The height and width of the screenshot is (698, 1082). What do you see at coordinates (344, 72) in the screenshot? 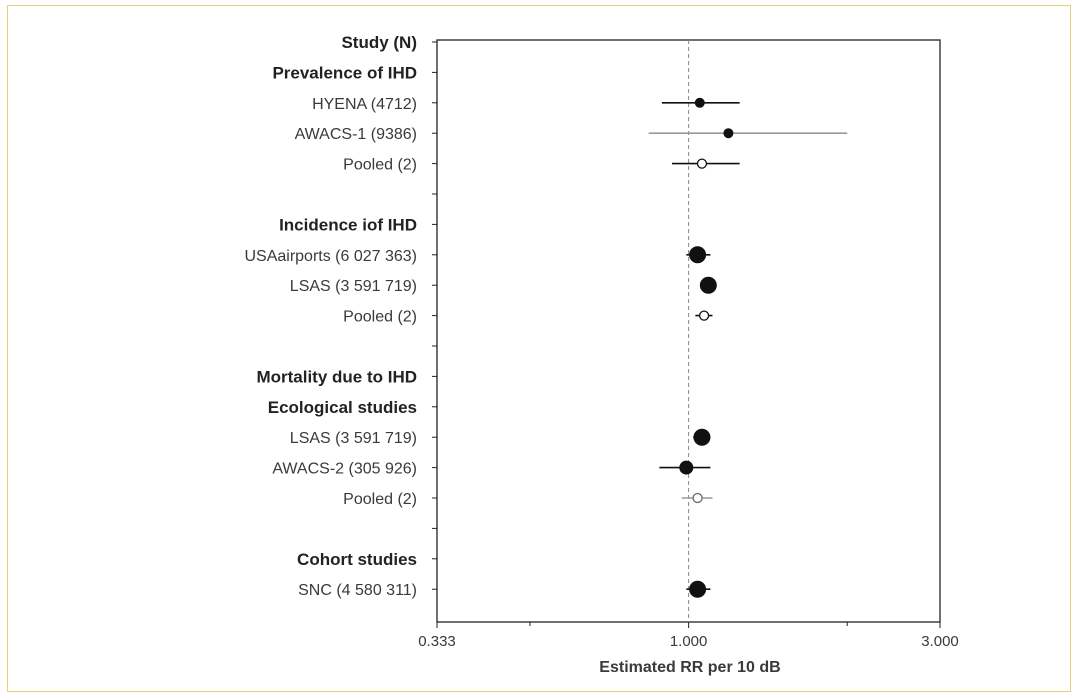
I see `group-heading: Prevalence of IHD` at bounding box center [344, 72].